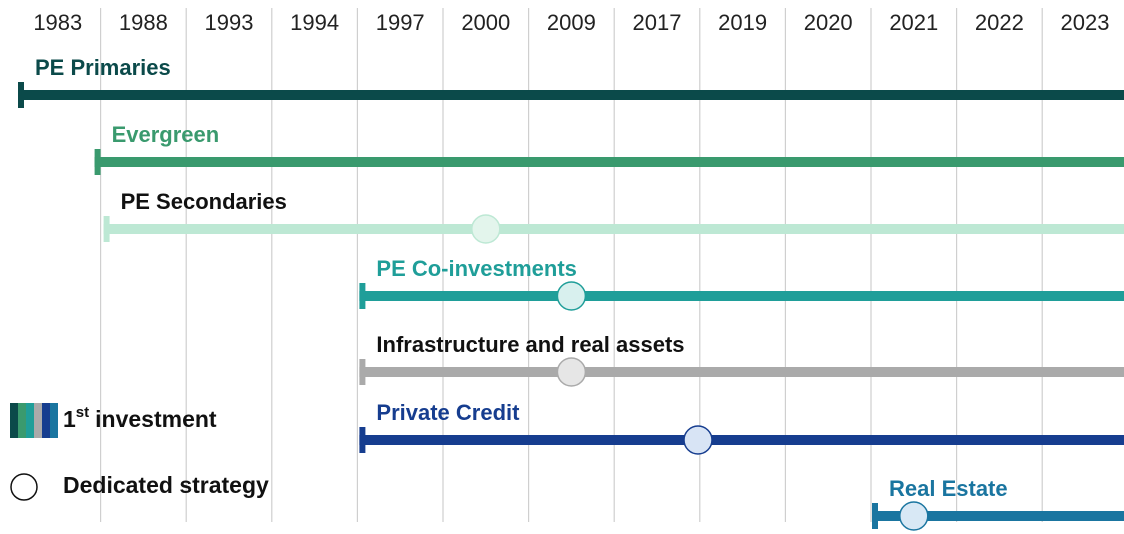  Describe the element at coordinates (485, 22) in the screenshot. I see `year-label: 2000` at that location.